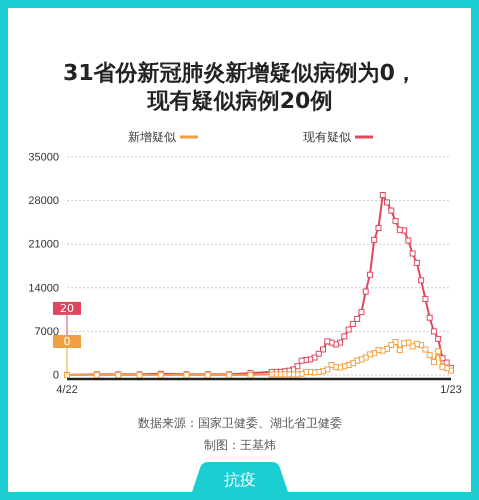  I want to click on x-tick-label: 4/22, so click(67, 390).